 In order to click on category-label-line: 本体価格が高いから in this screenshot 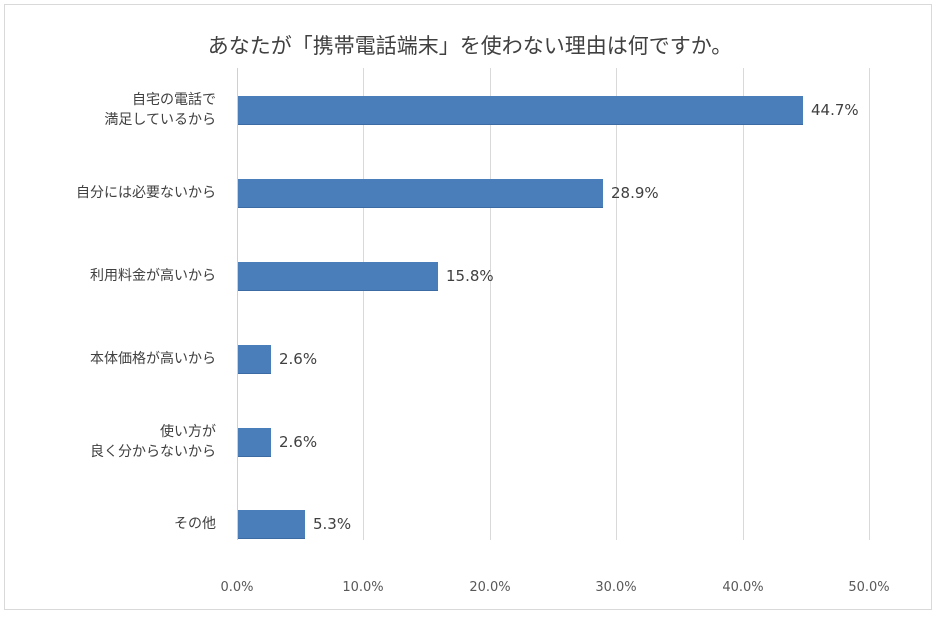, I will do `click(153, 359)`.